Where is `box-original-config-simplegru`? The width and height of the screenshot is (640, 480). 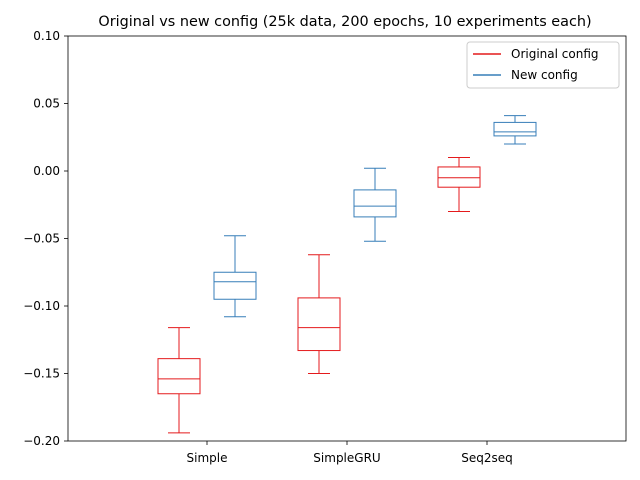 box-original-config-simplegru is located at coordinates (319, 314).